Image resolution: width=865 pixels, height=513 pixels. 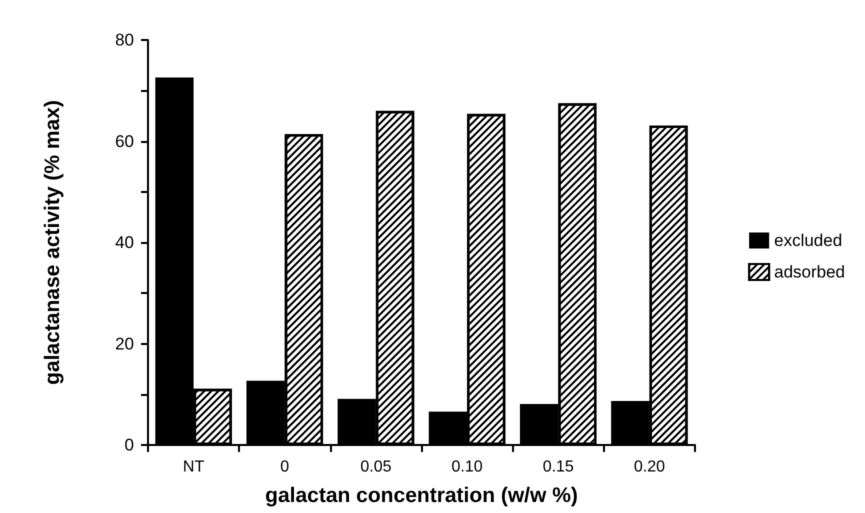 What do you see at coordinates (193, 467) in the screenshot?
I see `x-tick-label: NT` at bounding box center [193, 467].